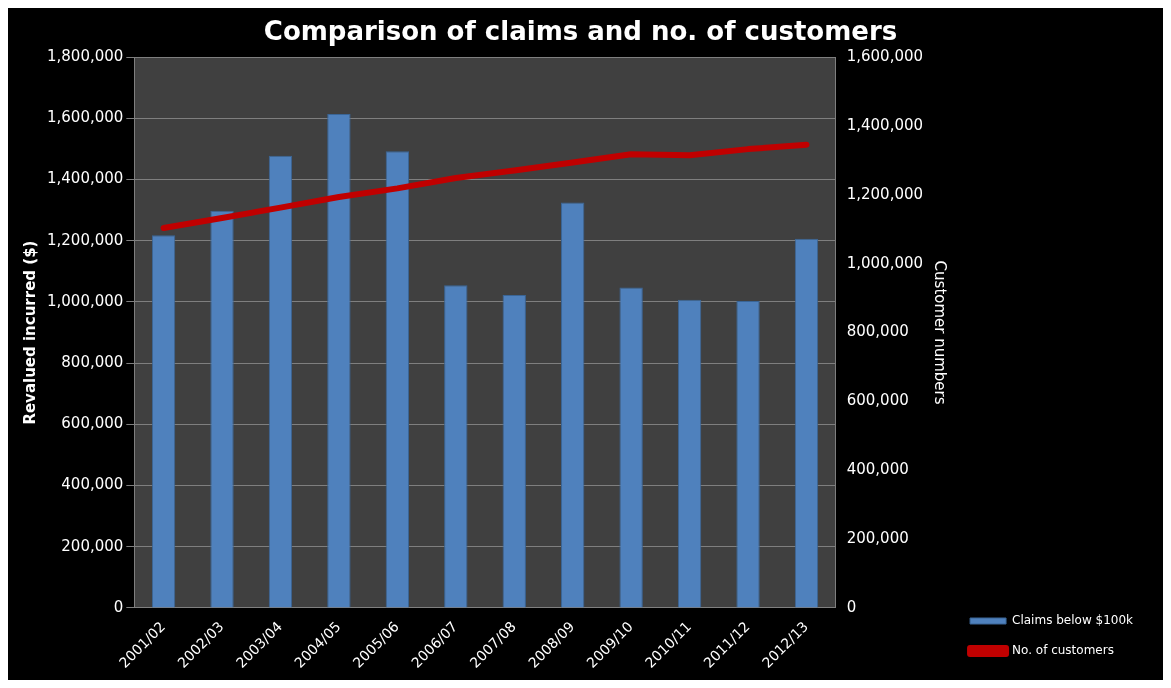 Image resolution: width=1171 pixels, height=688 pixels. Describe the element at coordinates (1073, 620) in the screenshot. I see `legend-label: Claims below $100k` at that location.